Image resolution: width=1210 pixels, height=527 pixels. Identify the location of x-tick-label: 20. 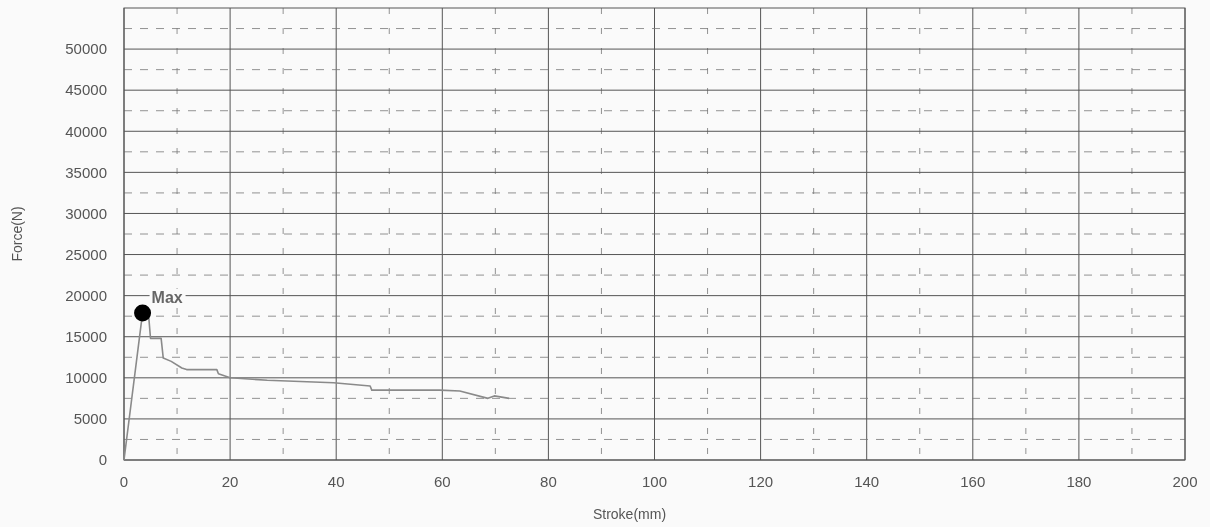
(230, 481).